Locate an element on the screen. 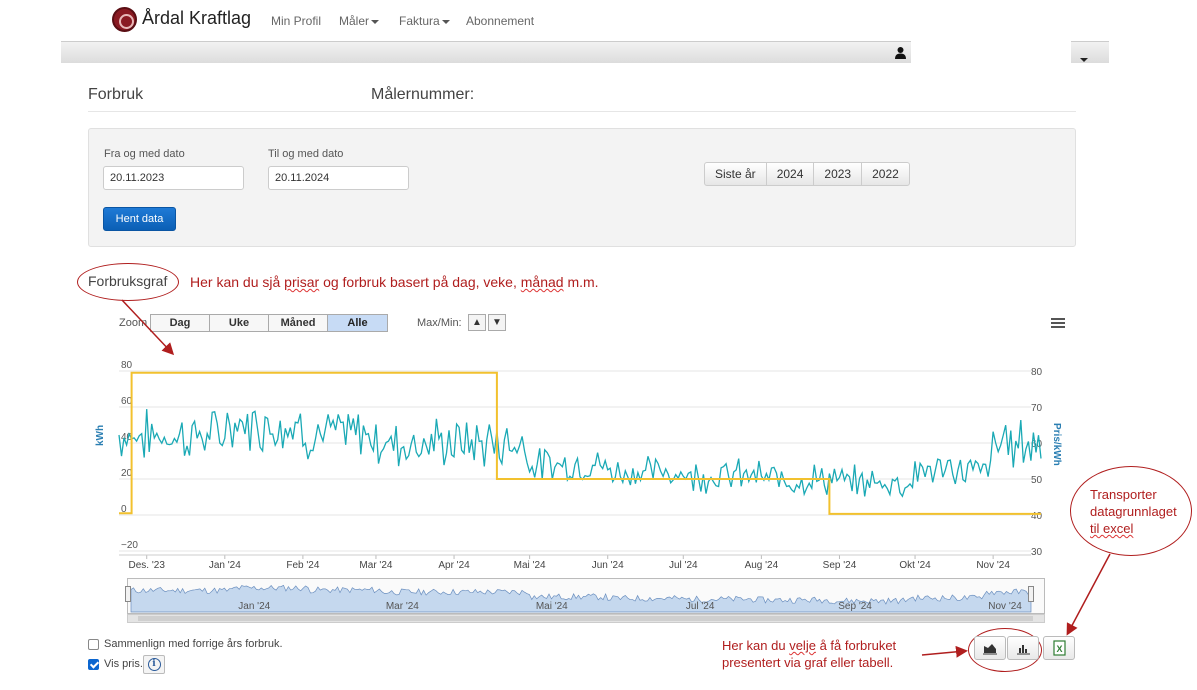 This screenshot has width=1197, height=690. chevron-down-icon is located at coordinates (1083, 60).